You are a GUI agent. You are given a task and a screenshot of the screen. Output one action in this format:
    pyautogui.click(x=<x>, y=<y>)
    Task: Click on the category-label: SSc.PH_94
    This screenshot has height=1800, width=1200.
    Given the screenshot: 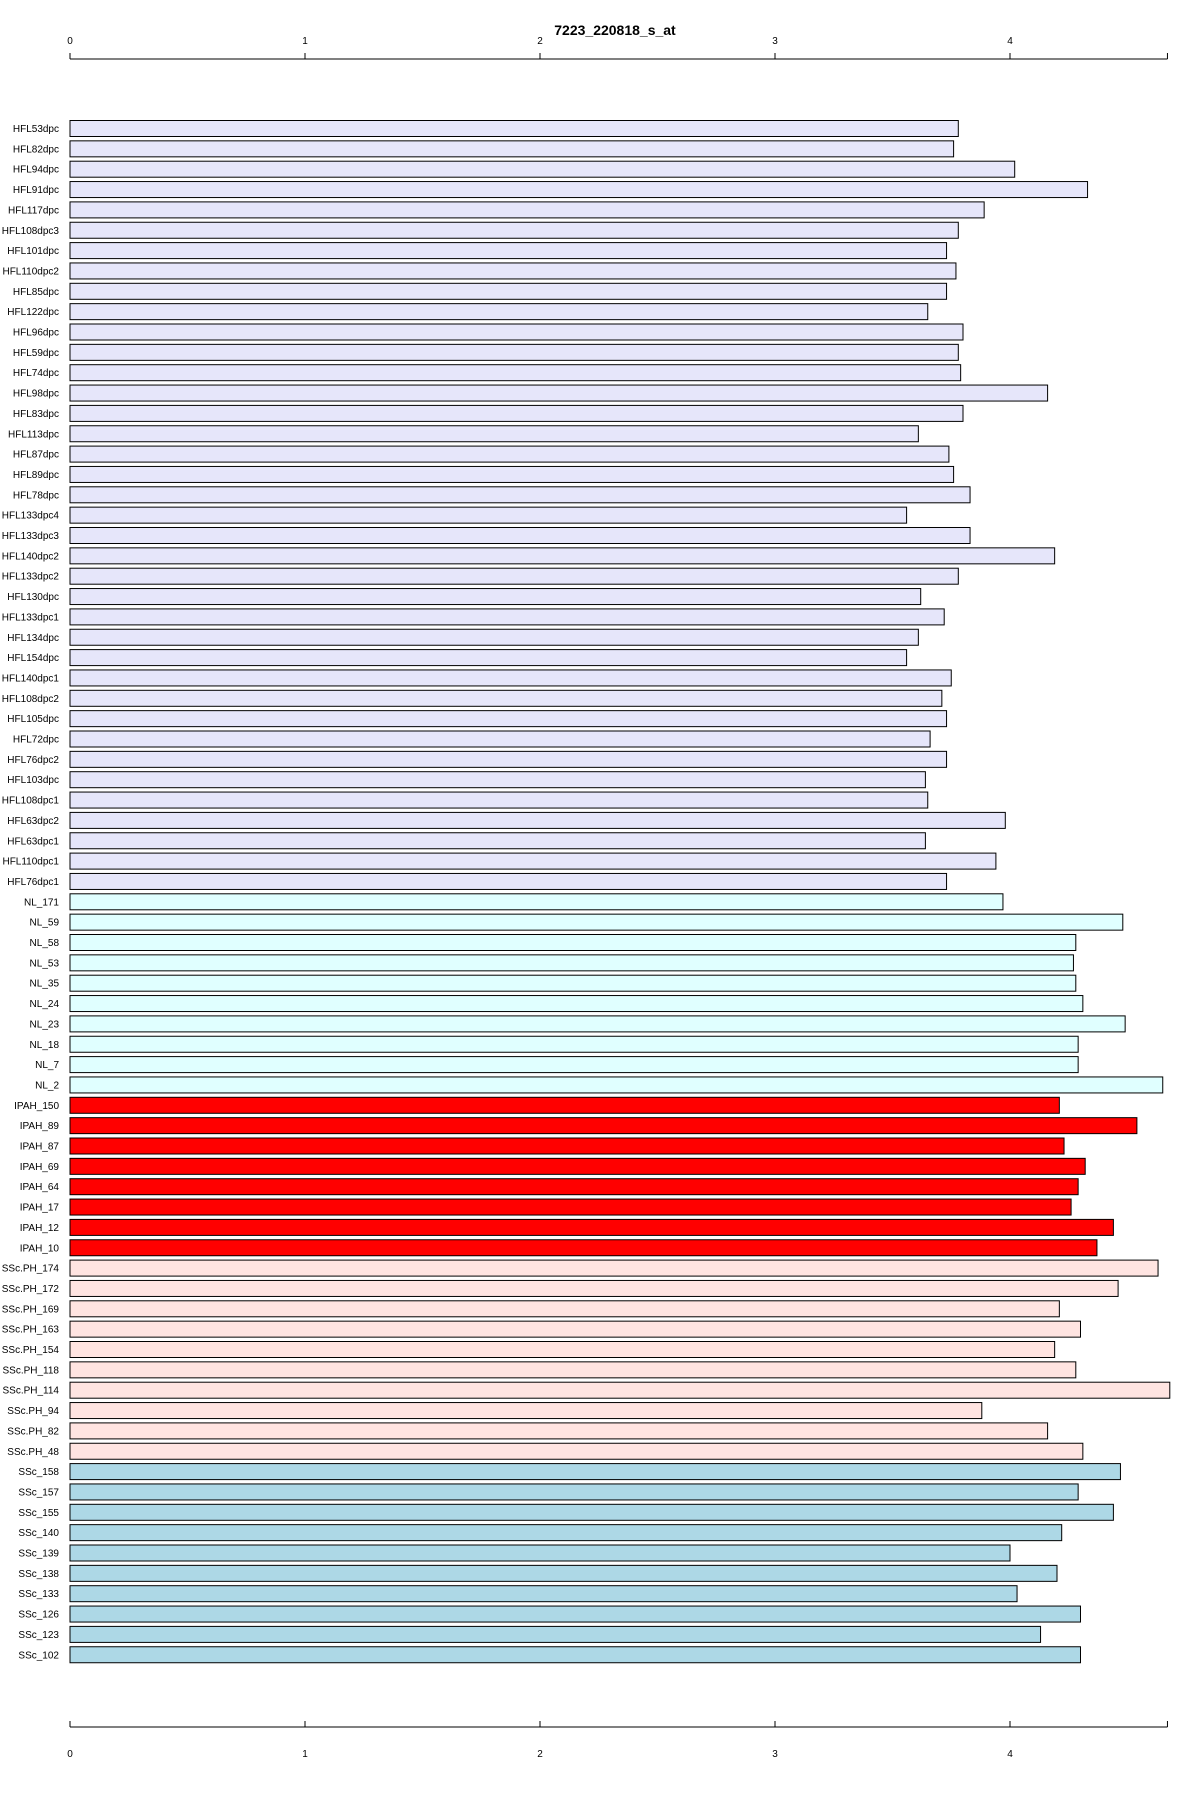 What is the action you would take?
    pyautogui.click(x=33, y=1411)
    